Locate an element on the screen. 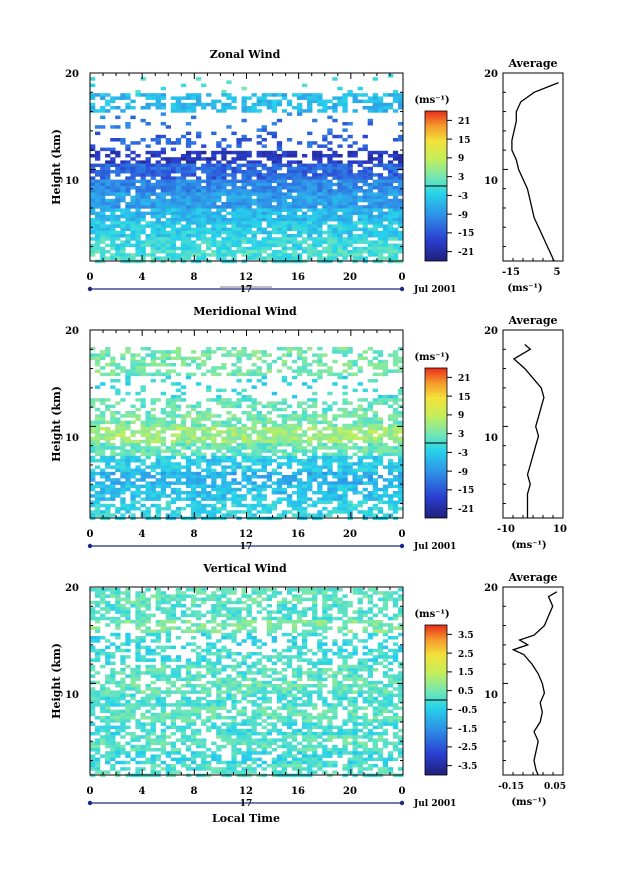  x-tick-label: 12 is located at coordinates (246, 277).